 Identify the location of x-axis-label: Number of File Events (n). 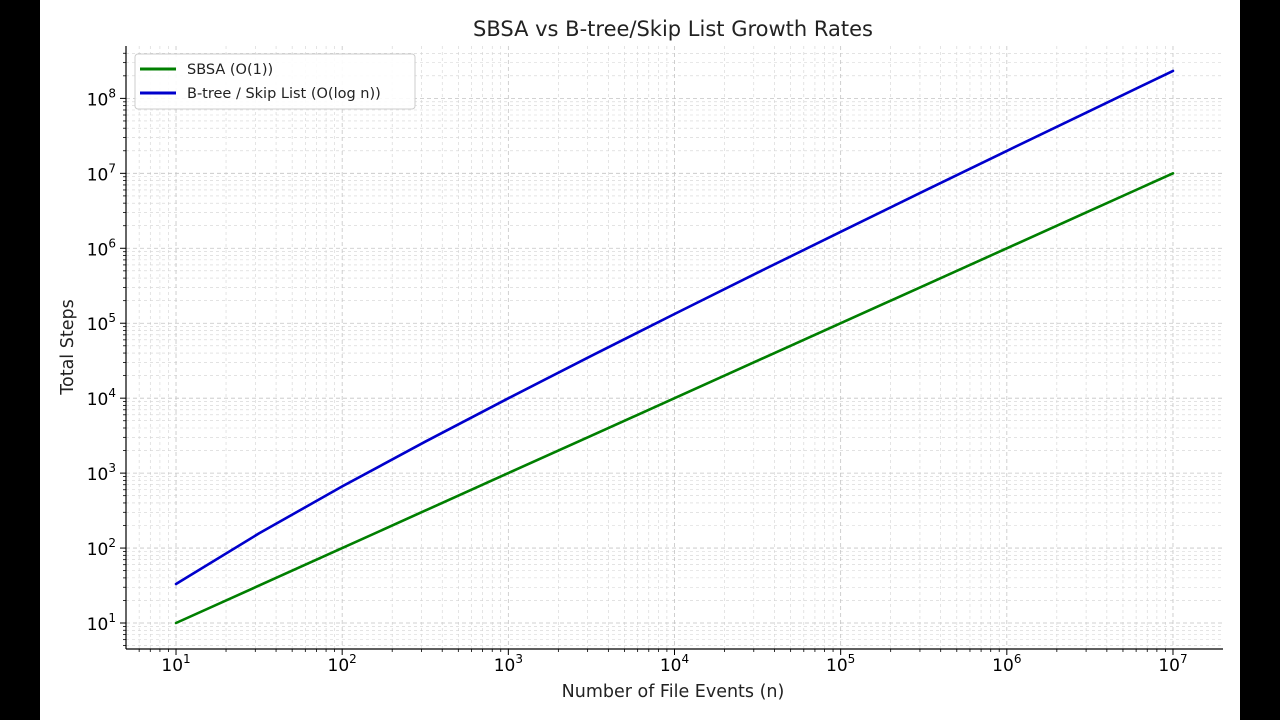
(673, 692).